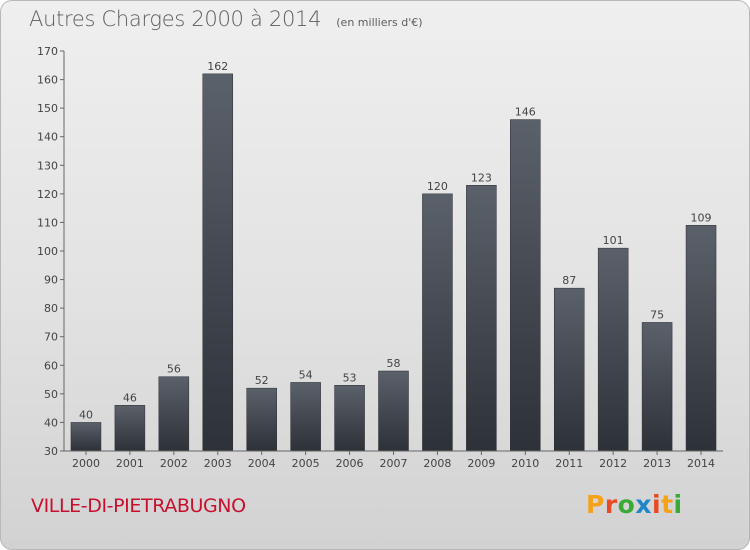 This screenshot has width=750, height=550. What do you see at coordinates (51, 365) in the screenshot?
I see `y-tick-label: 60` at bounding box center [51, 365].